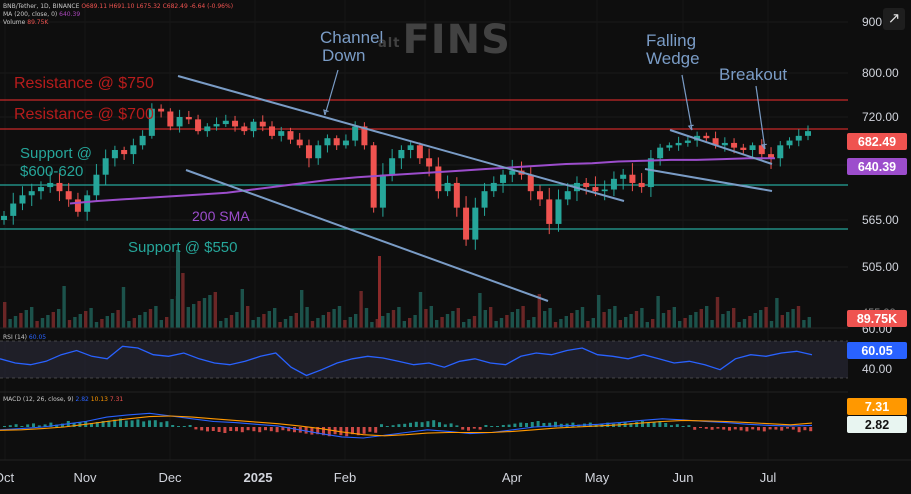  Describe the element at coordinates (683, 477) in the screenshot. I see `time-tick-label: Jun` at that location.